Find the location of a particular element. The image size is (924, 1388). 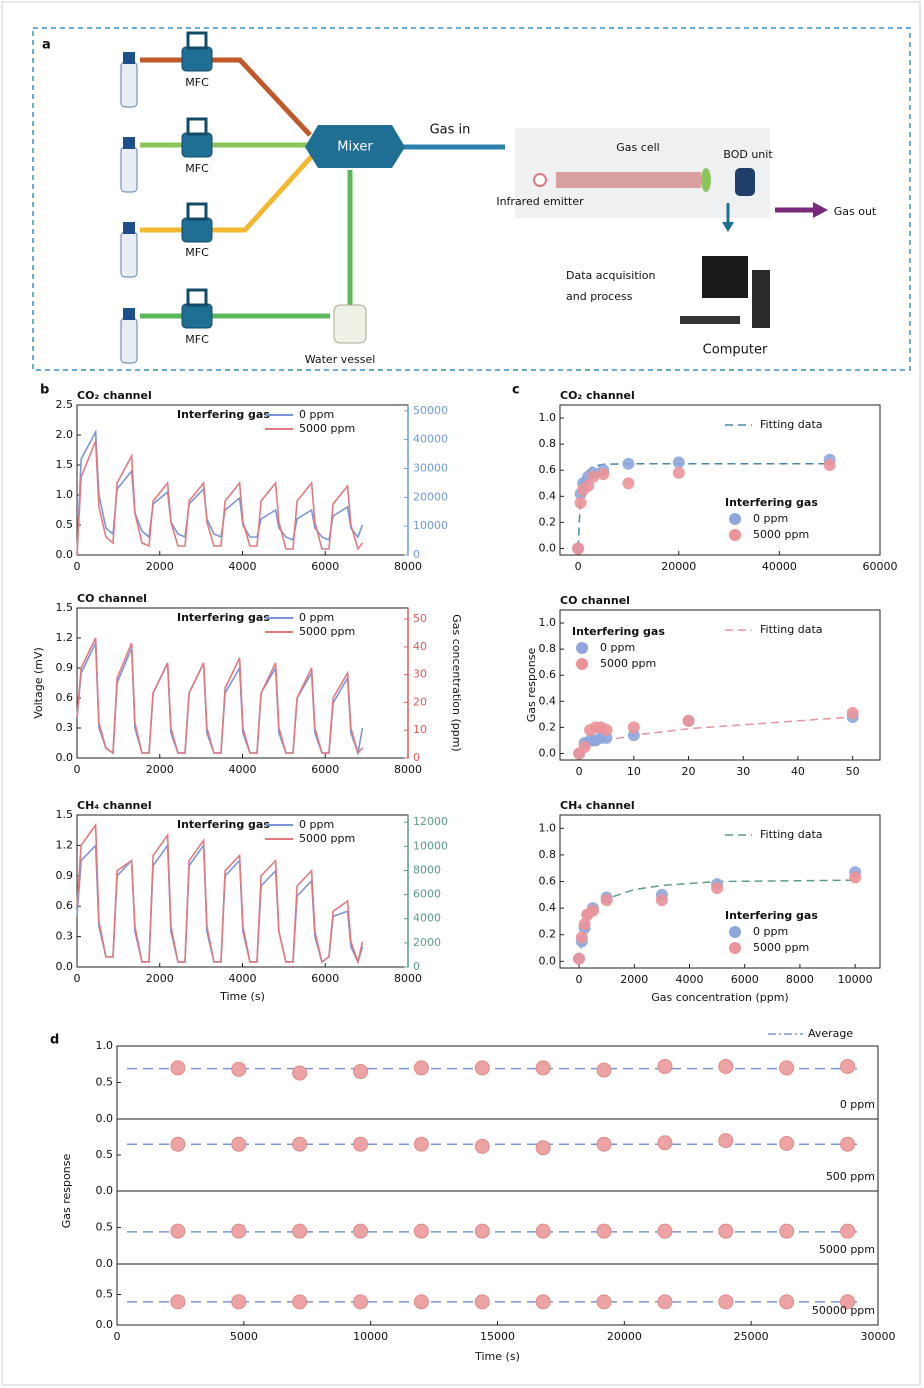

y2-tick-label: 50000 is located at coordinates (430, 410).